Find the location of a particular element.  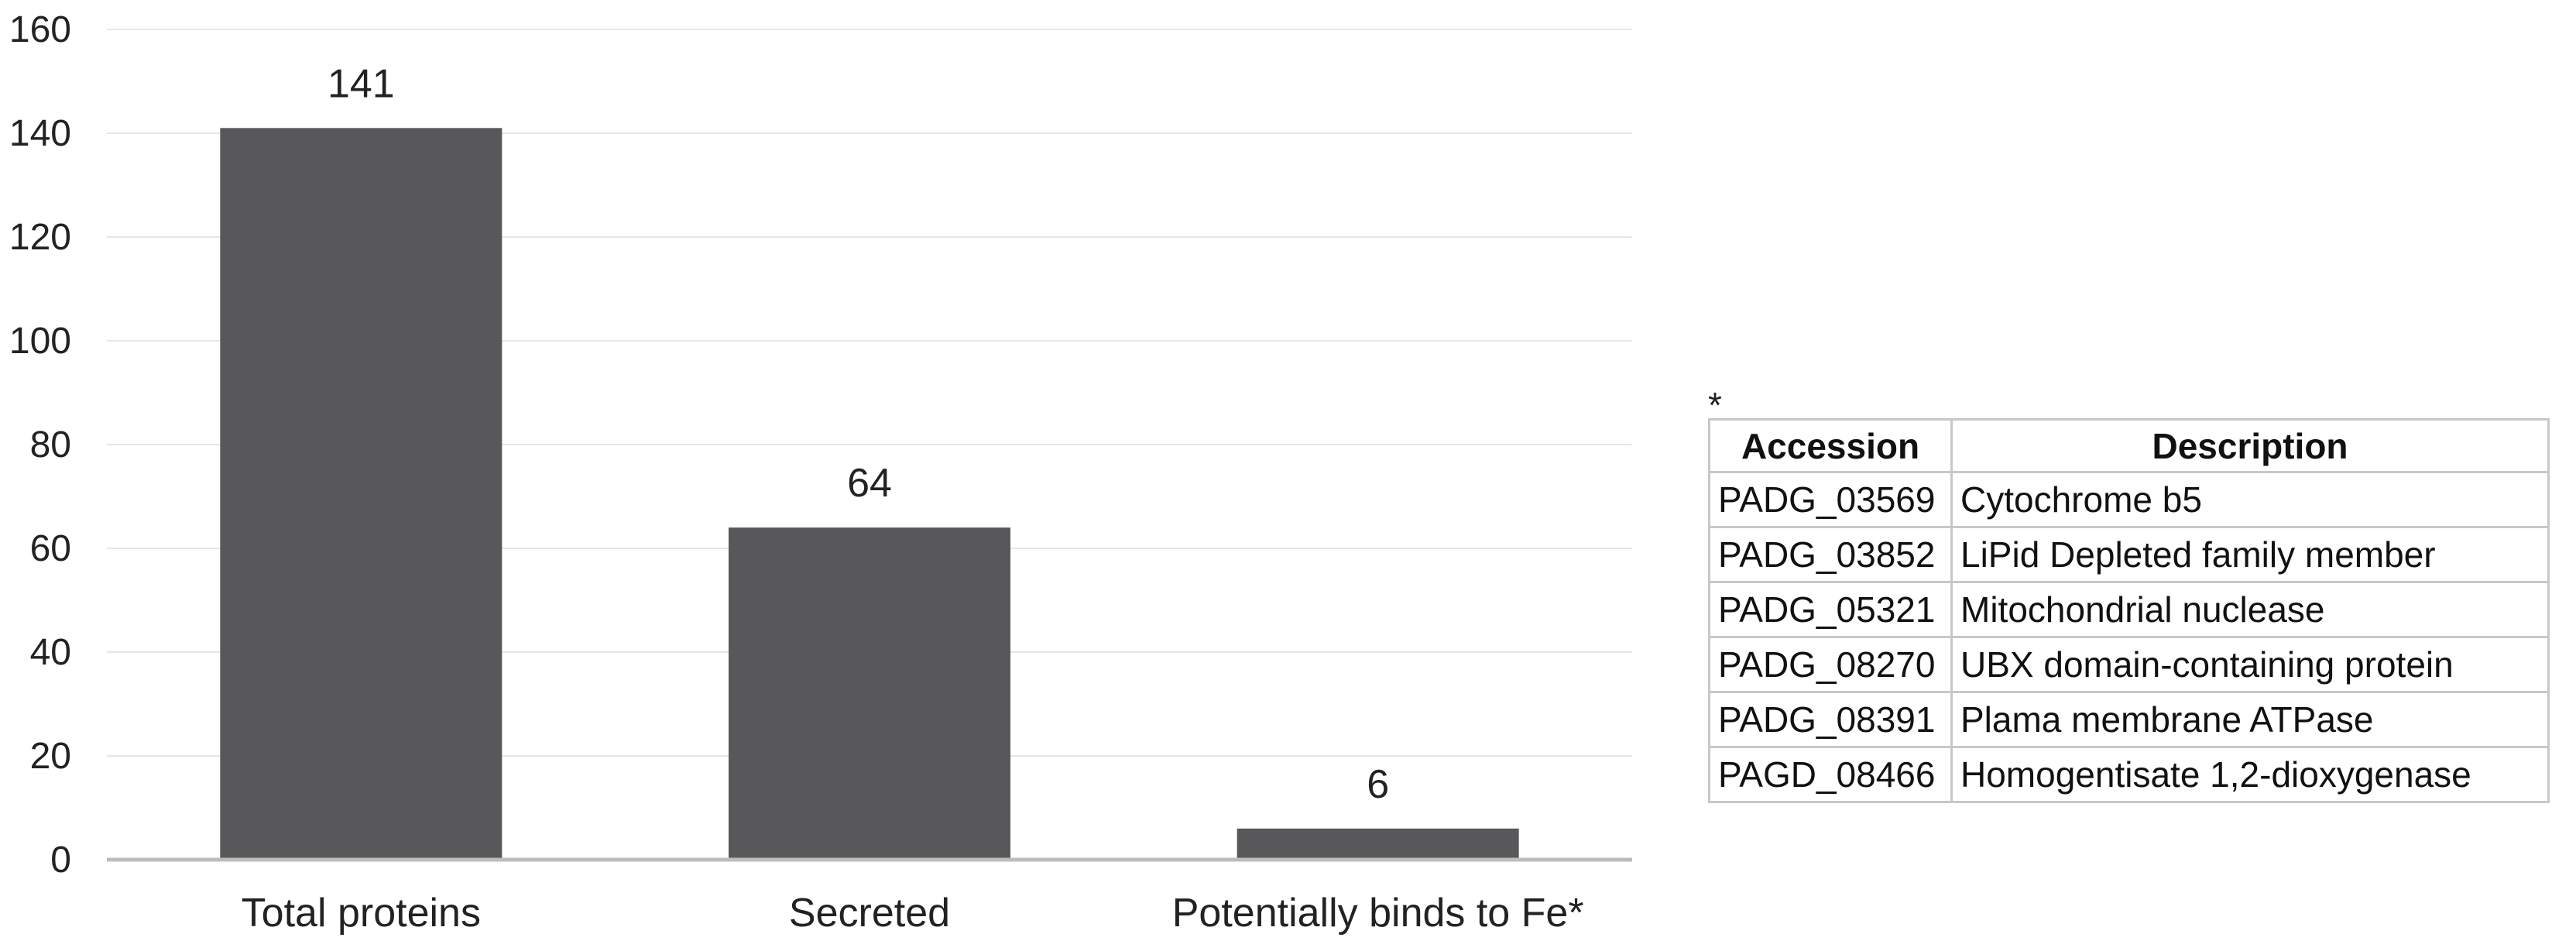

y-tick-label: 100 is located at coordinates (40, 341).